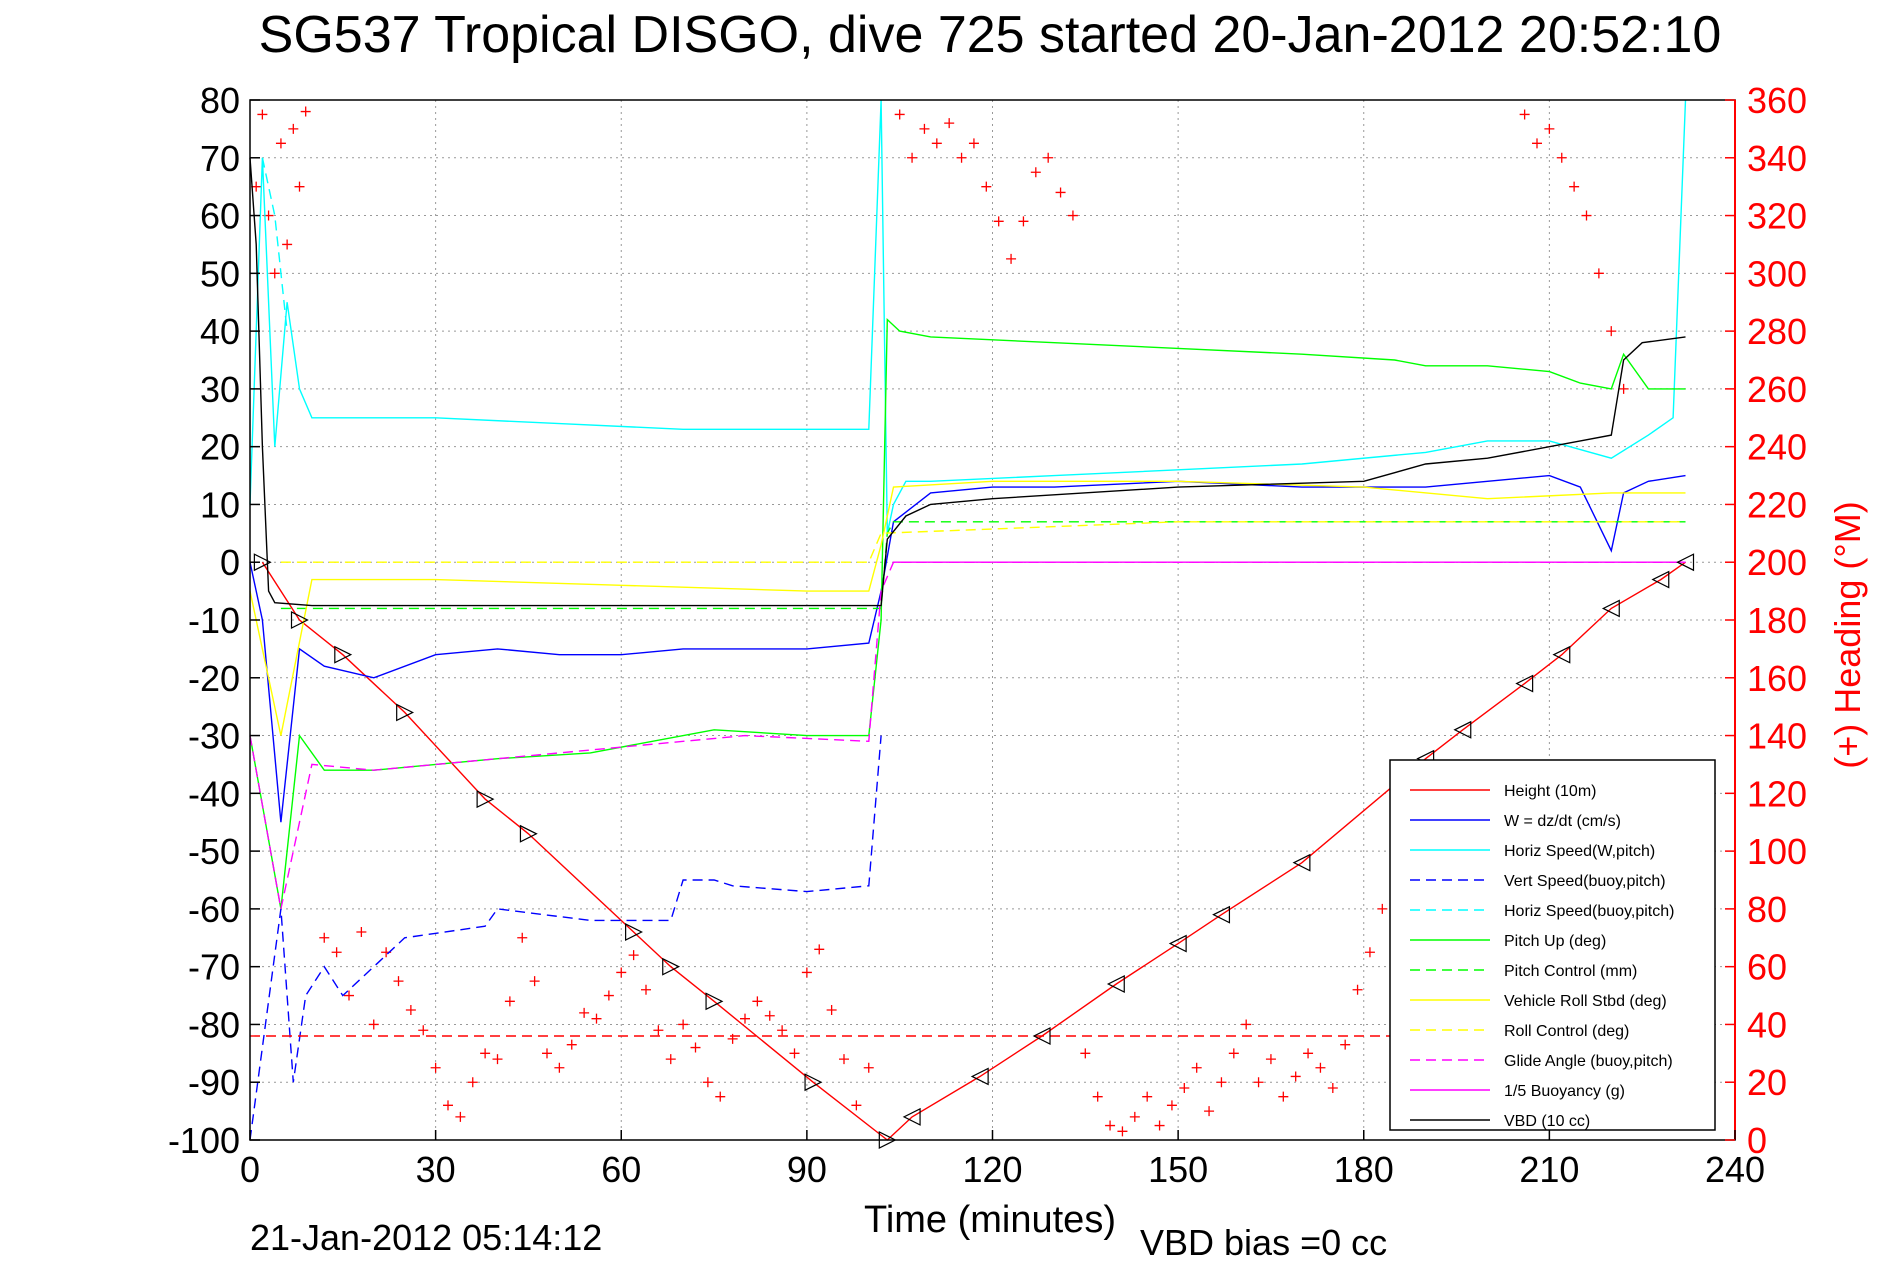 The height and width of the screenshot is (1267, 1891). Describe the element at coordinates (1547, 1121) in the screenshot. I see `legend-label: VBD (10 cc)` at that location.